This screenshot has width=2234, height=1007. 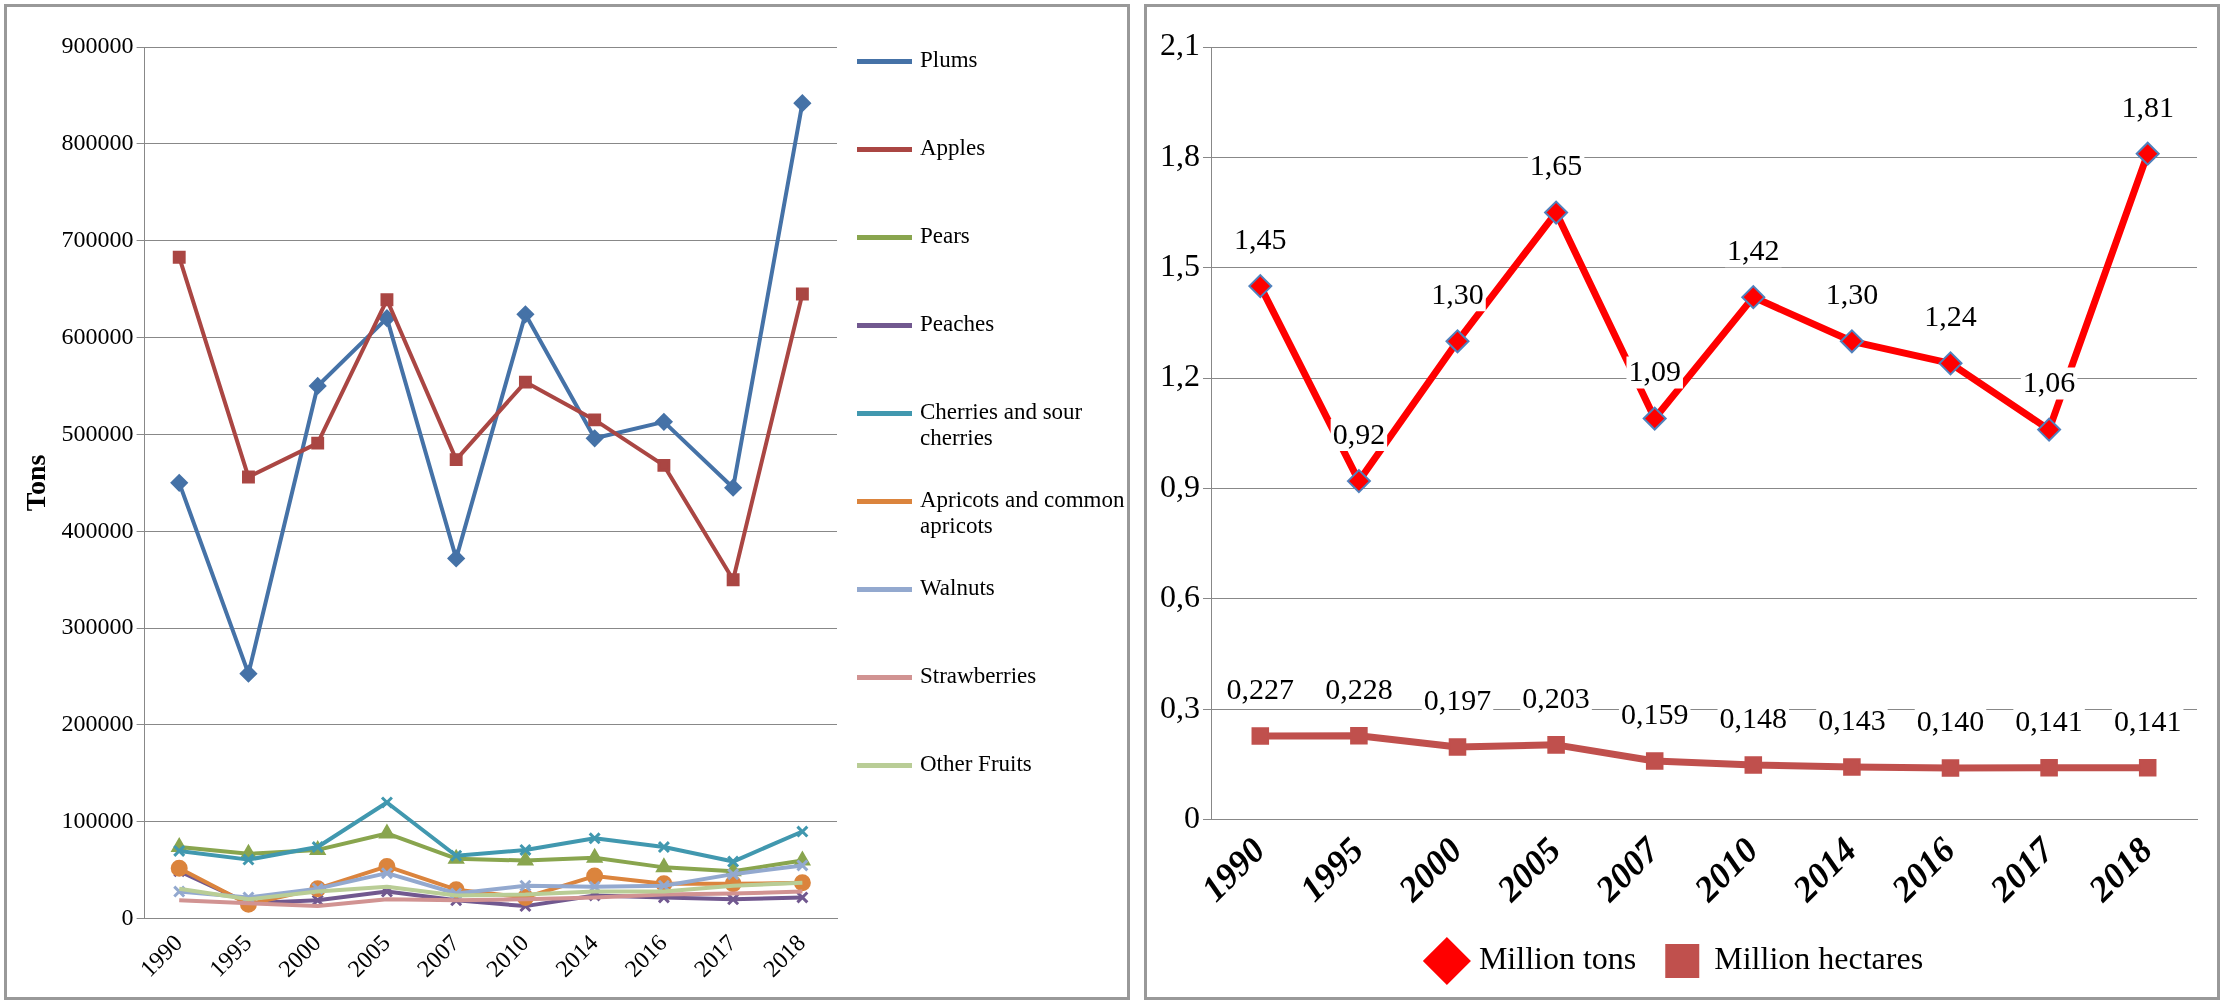 I want to click on y-tick-label: 200000, so click(x=97, y=723).